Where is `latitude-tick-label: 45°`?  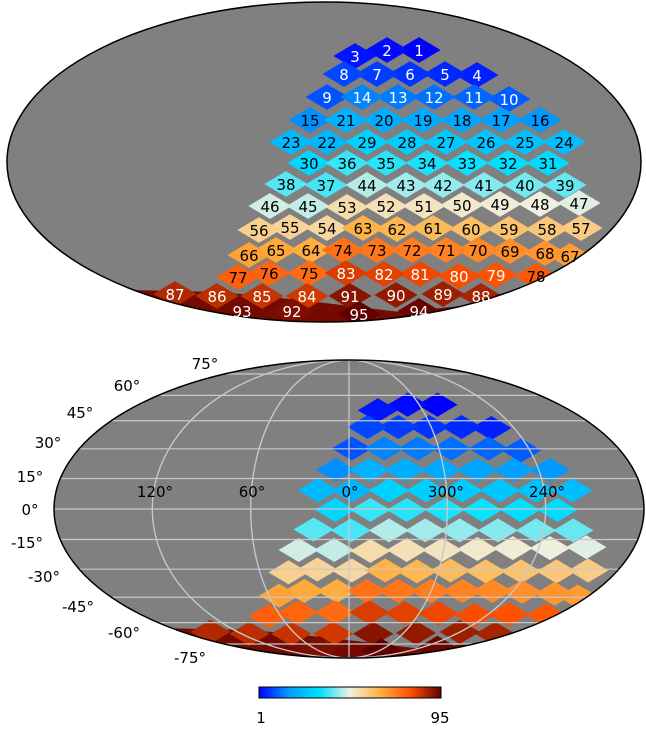
latitude-tick-label: 45° is located at coordinates (80, 413).